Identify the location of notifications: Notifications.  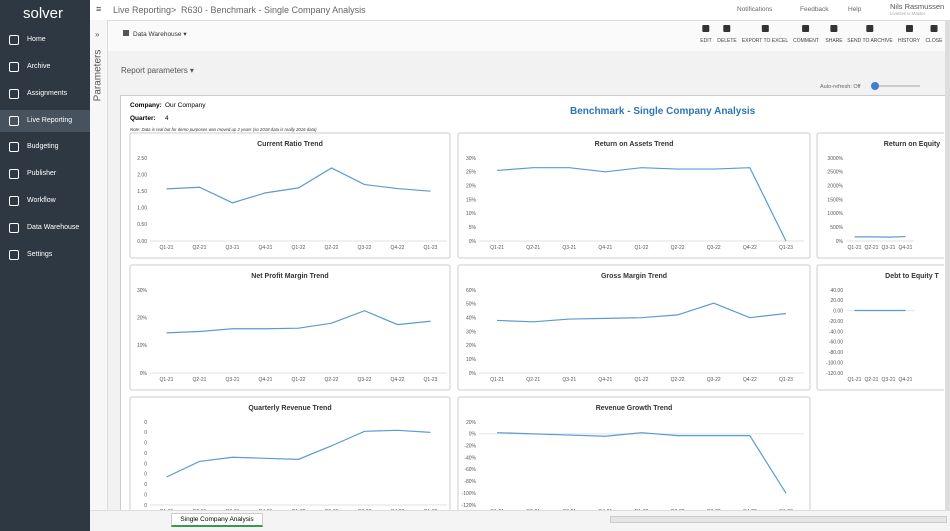
(755, 9).